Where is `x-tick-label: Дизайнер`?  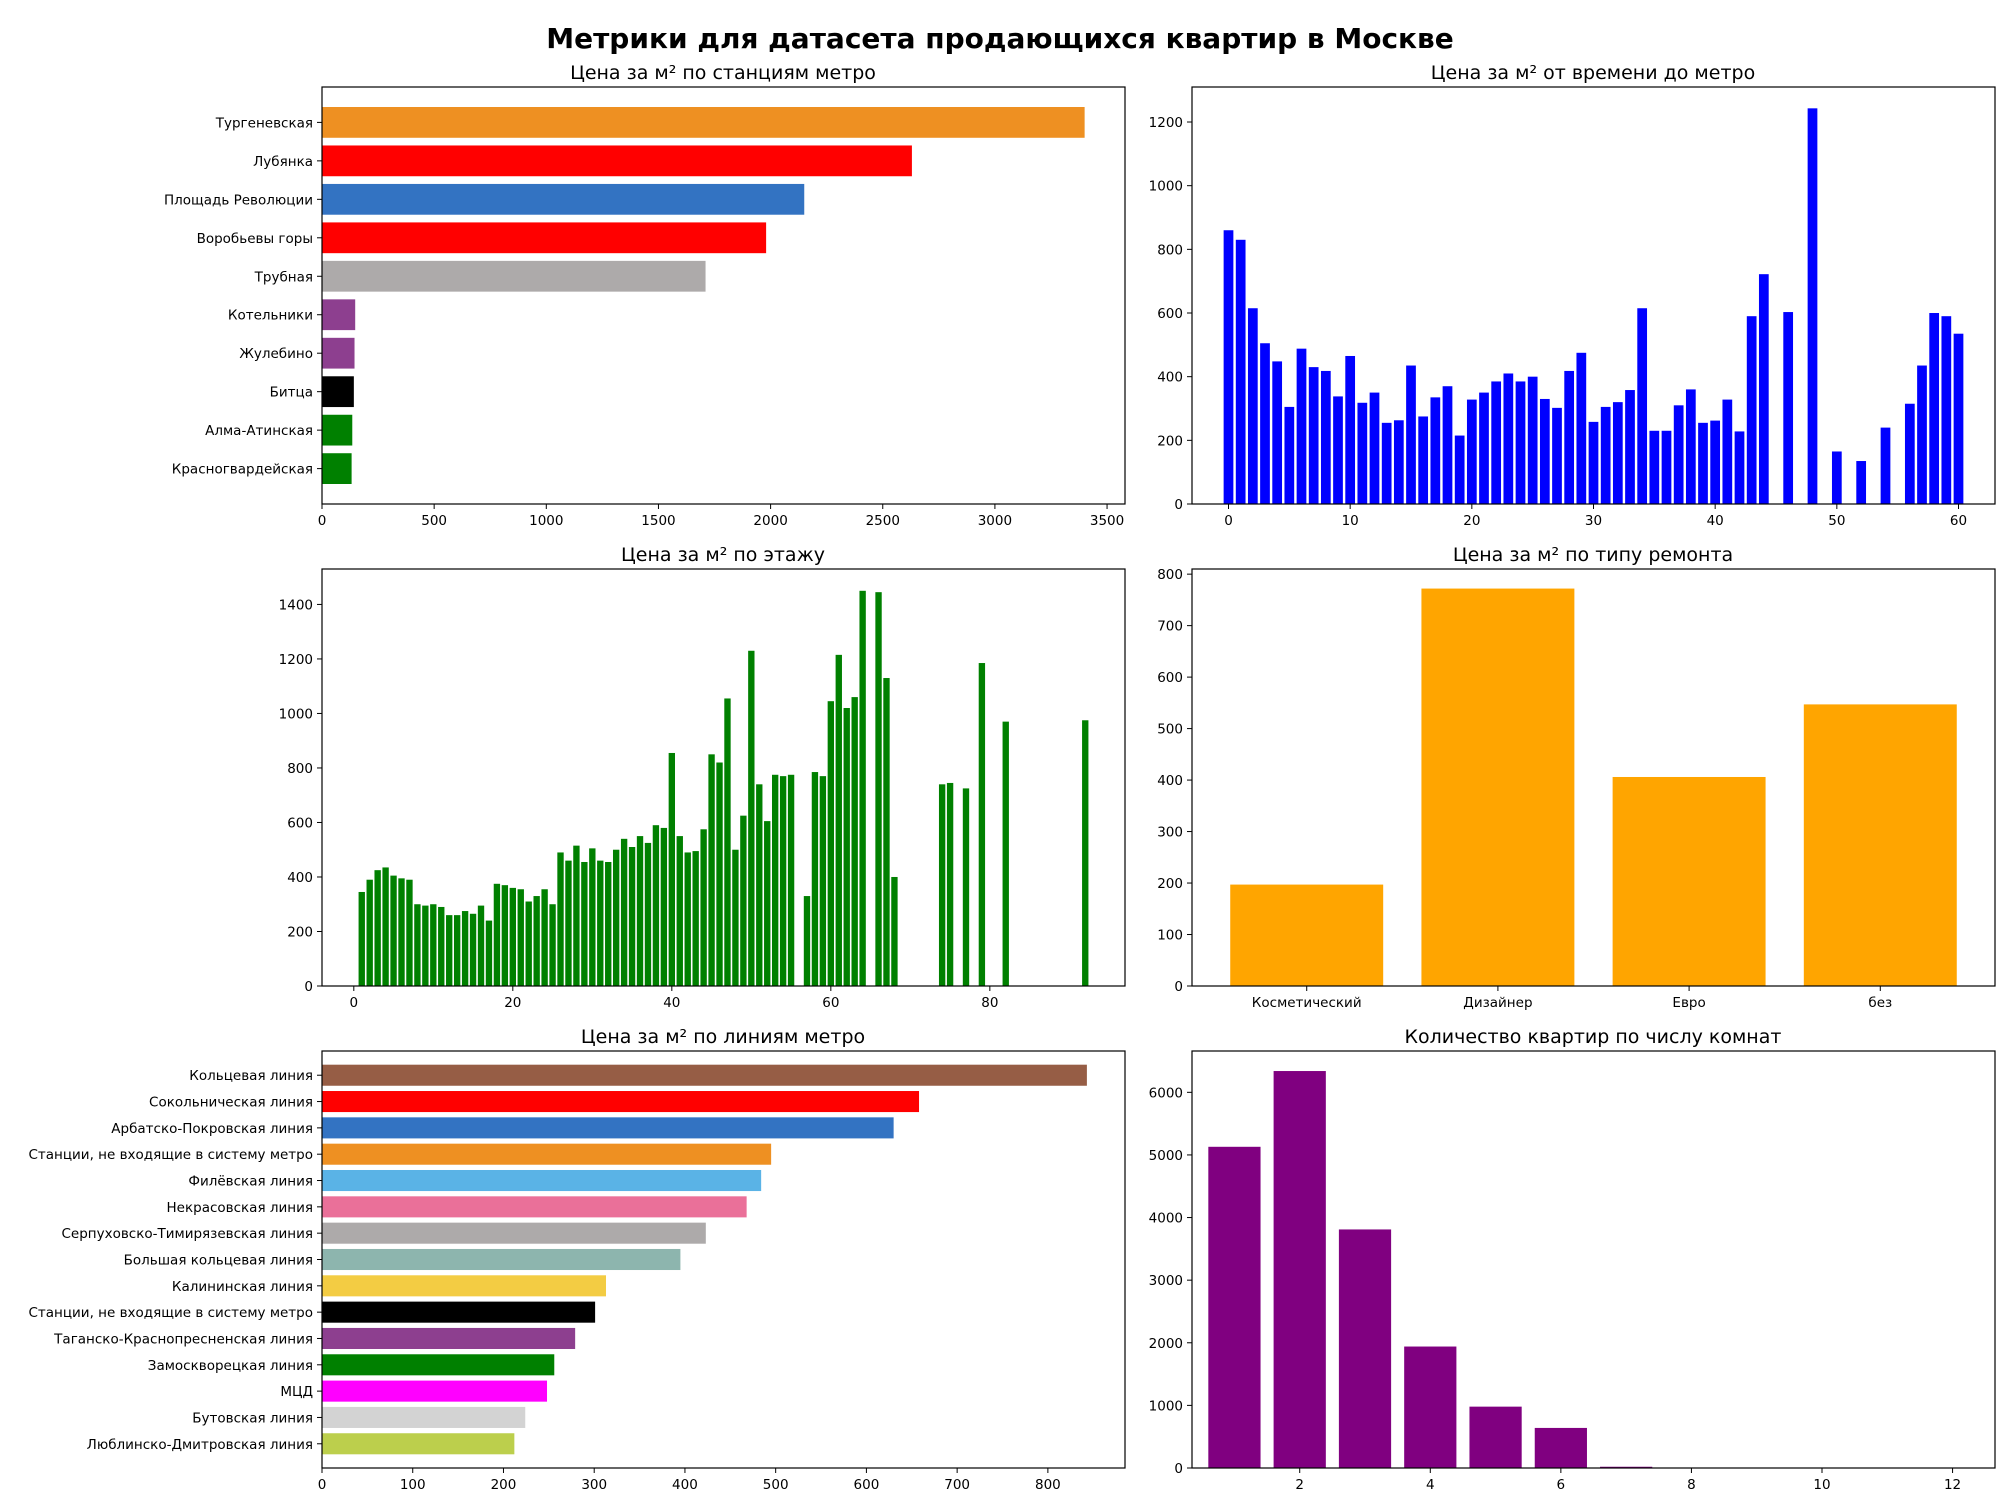
x-tick-label: Дизайнер is located at coordinates (1497, 1003).